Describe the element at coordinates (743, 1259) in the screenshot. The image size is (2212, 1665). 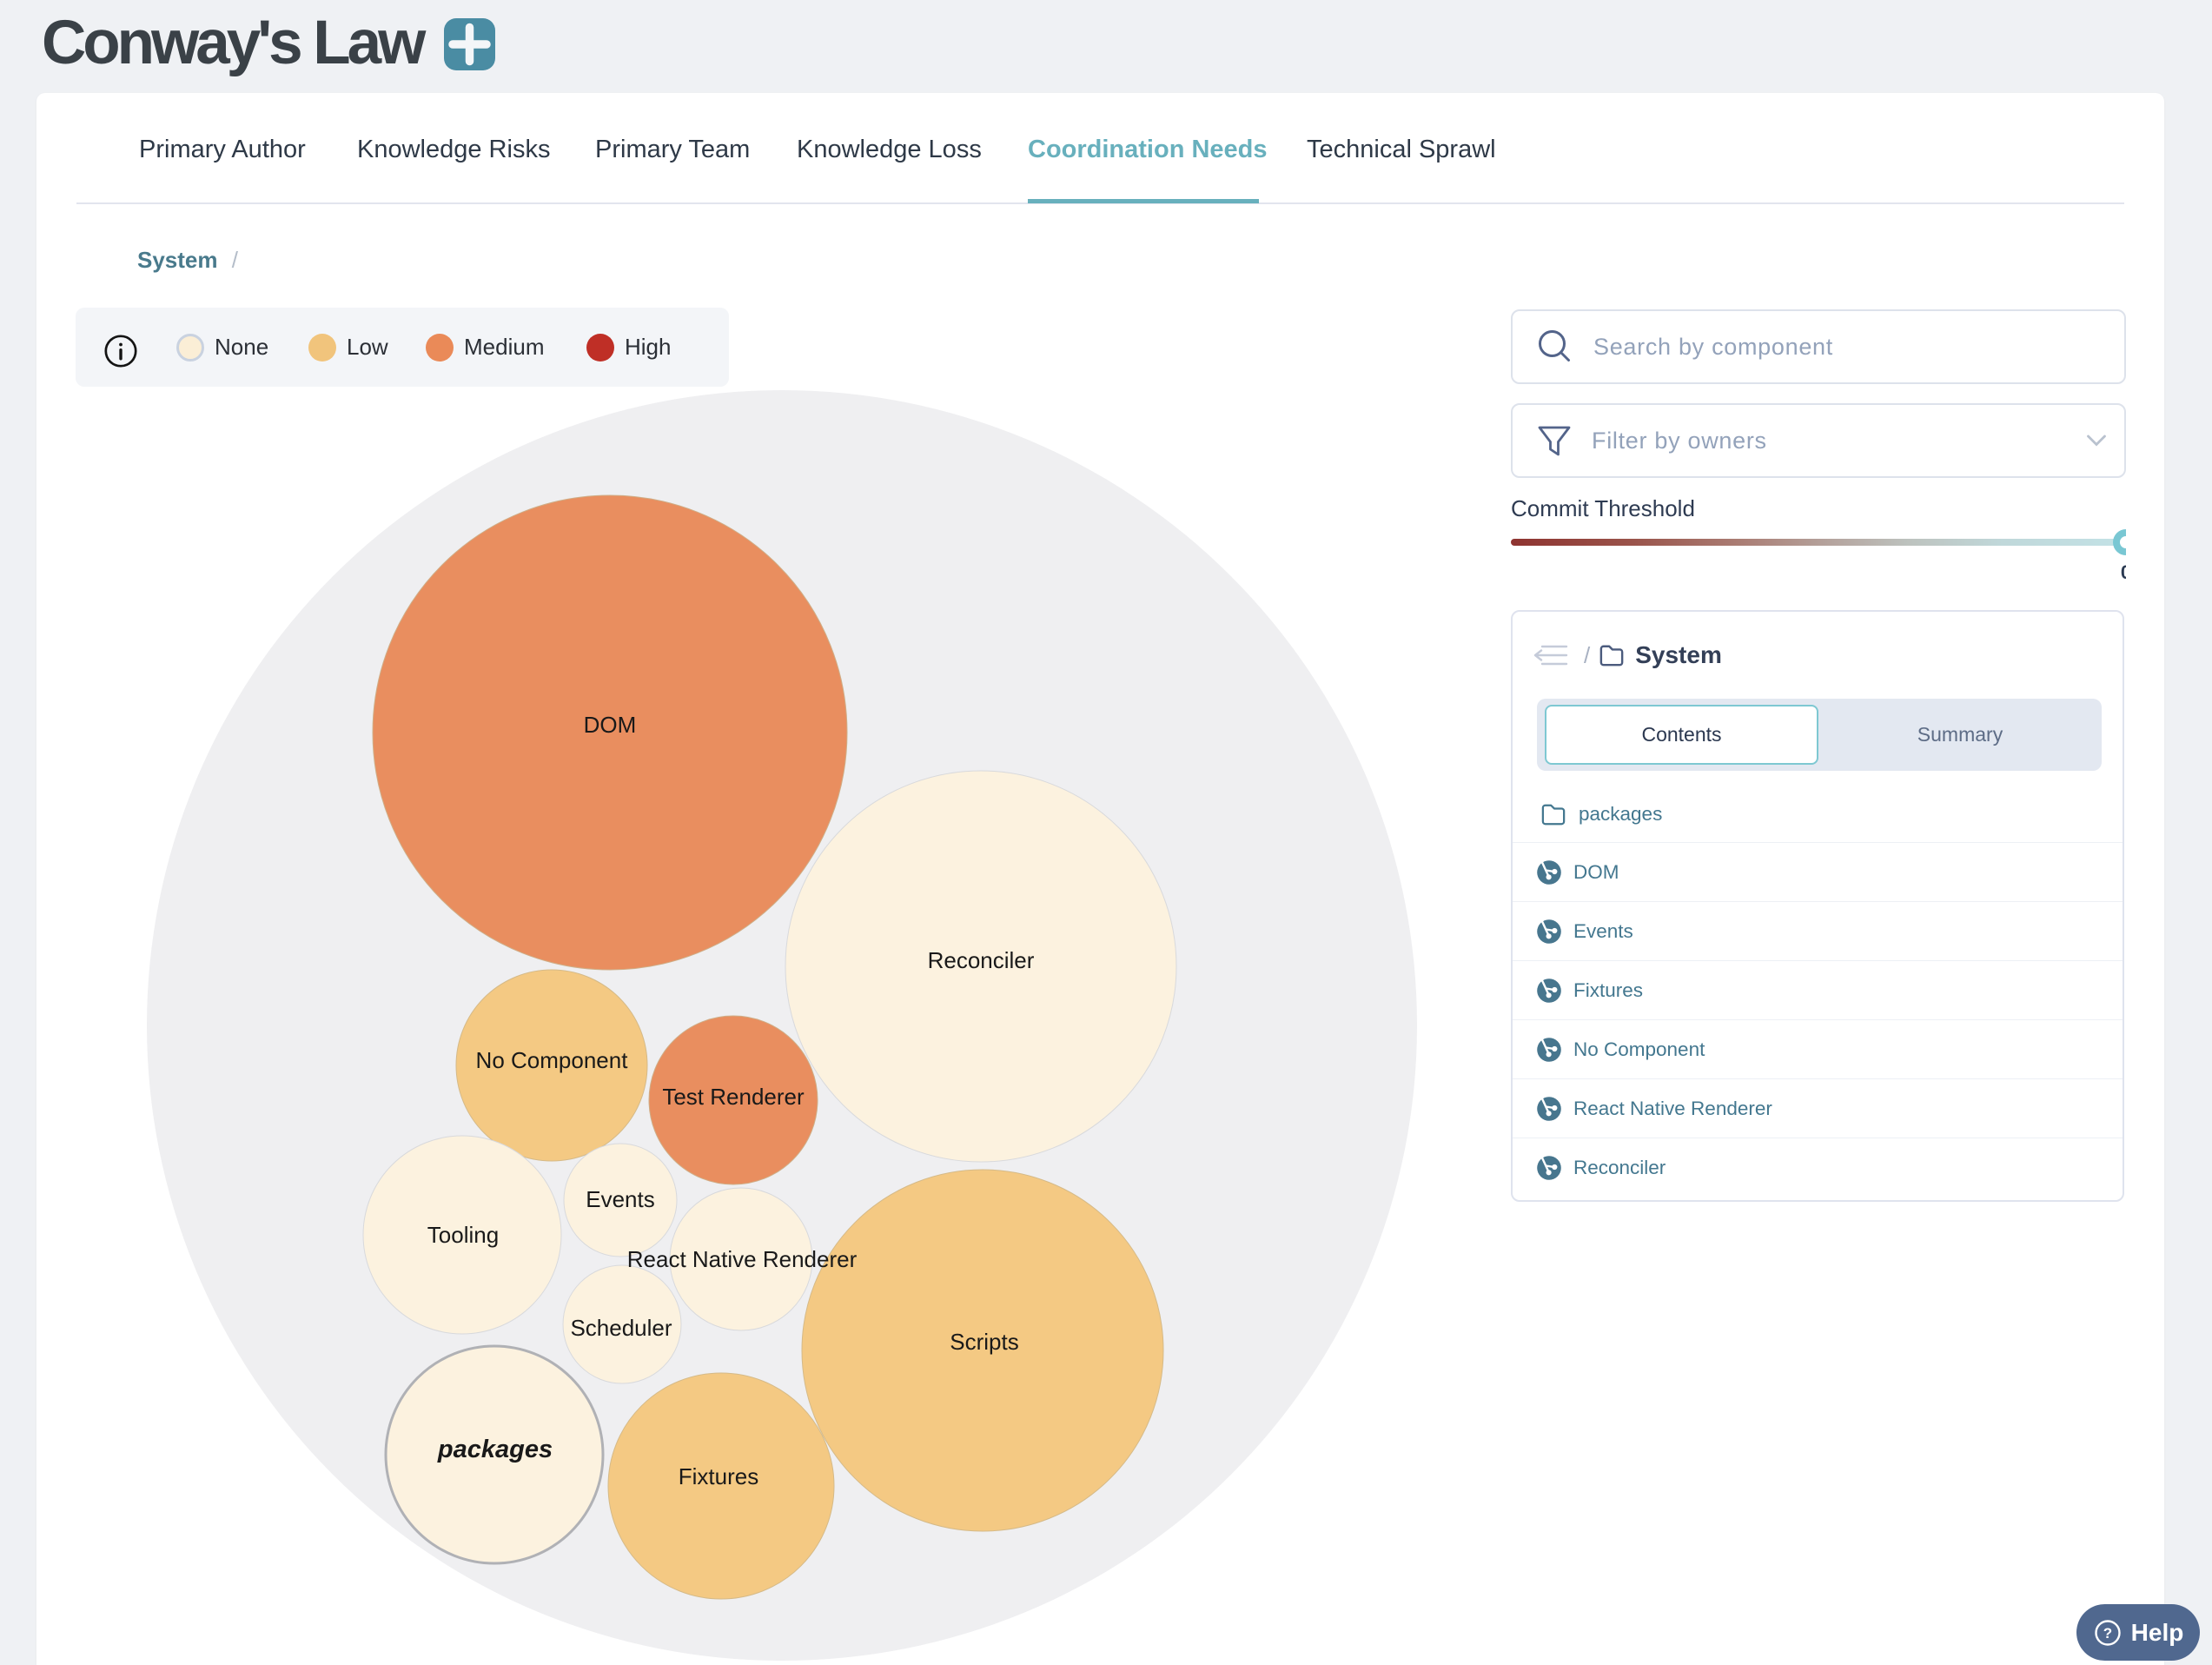
I see `svg-text: React Native Renderer` at that location.